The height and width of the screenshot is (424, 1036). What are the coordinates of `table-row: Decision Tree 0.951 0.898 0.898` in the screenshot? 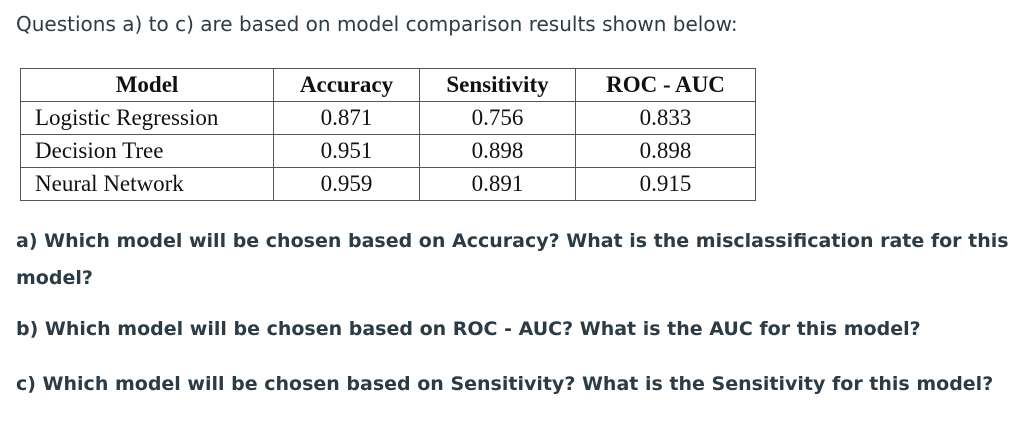 It's located at (388, 151).